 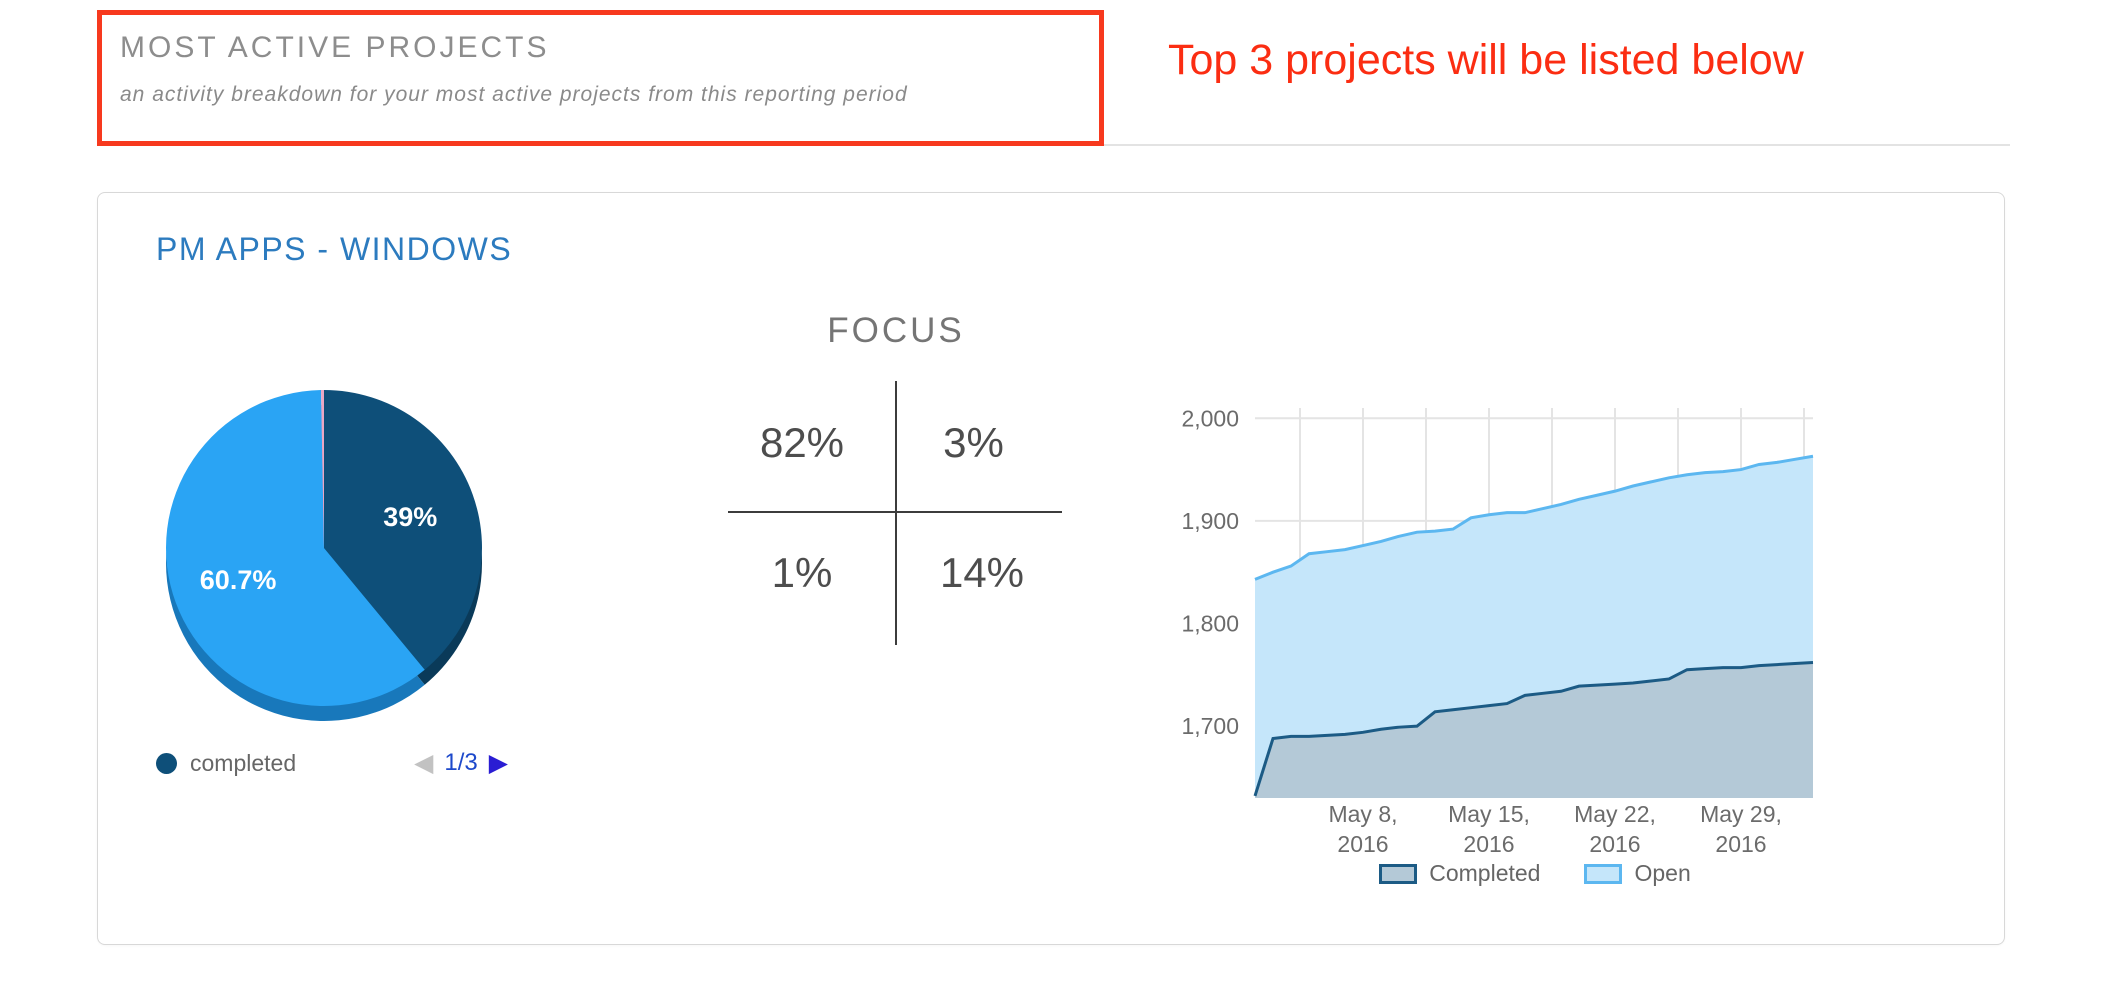 I want to click on pager-page-indicator: 1/3, so click(x=461, y=762).